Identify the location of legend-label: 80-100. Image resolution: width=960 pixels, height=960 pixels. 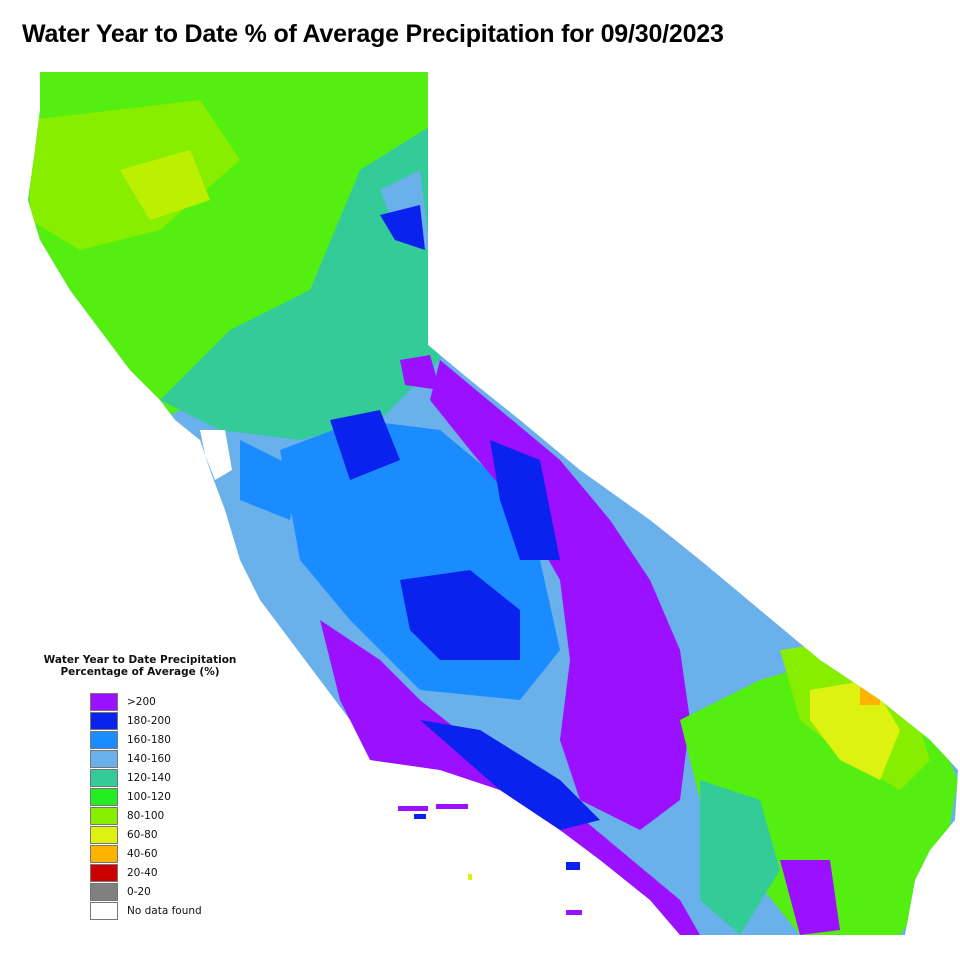
(146, 815).